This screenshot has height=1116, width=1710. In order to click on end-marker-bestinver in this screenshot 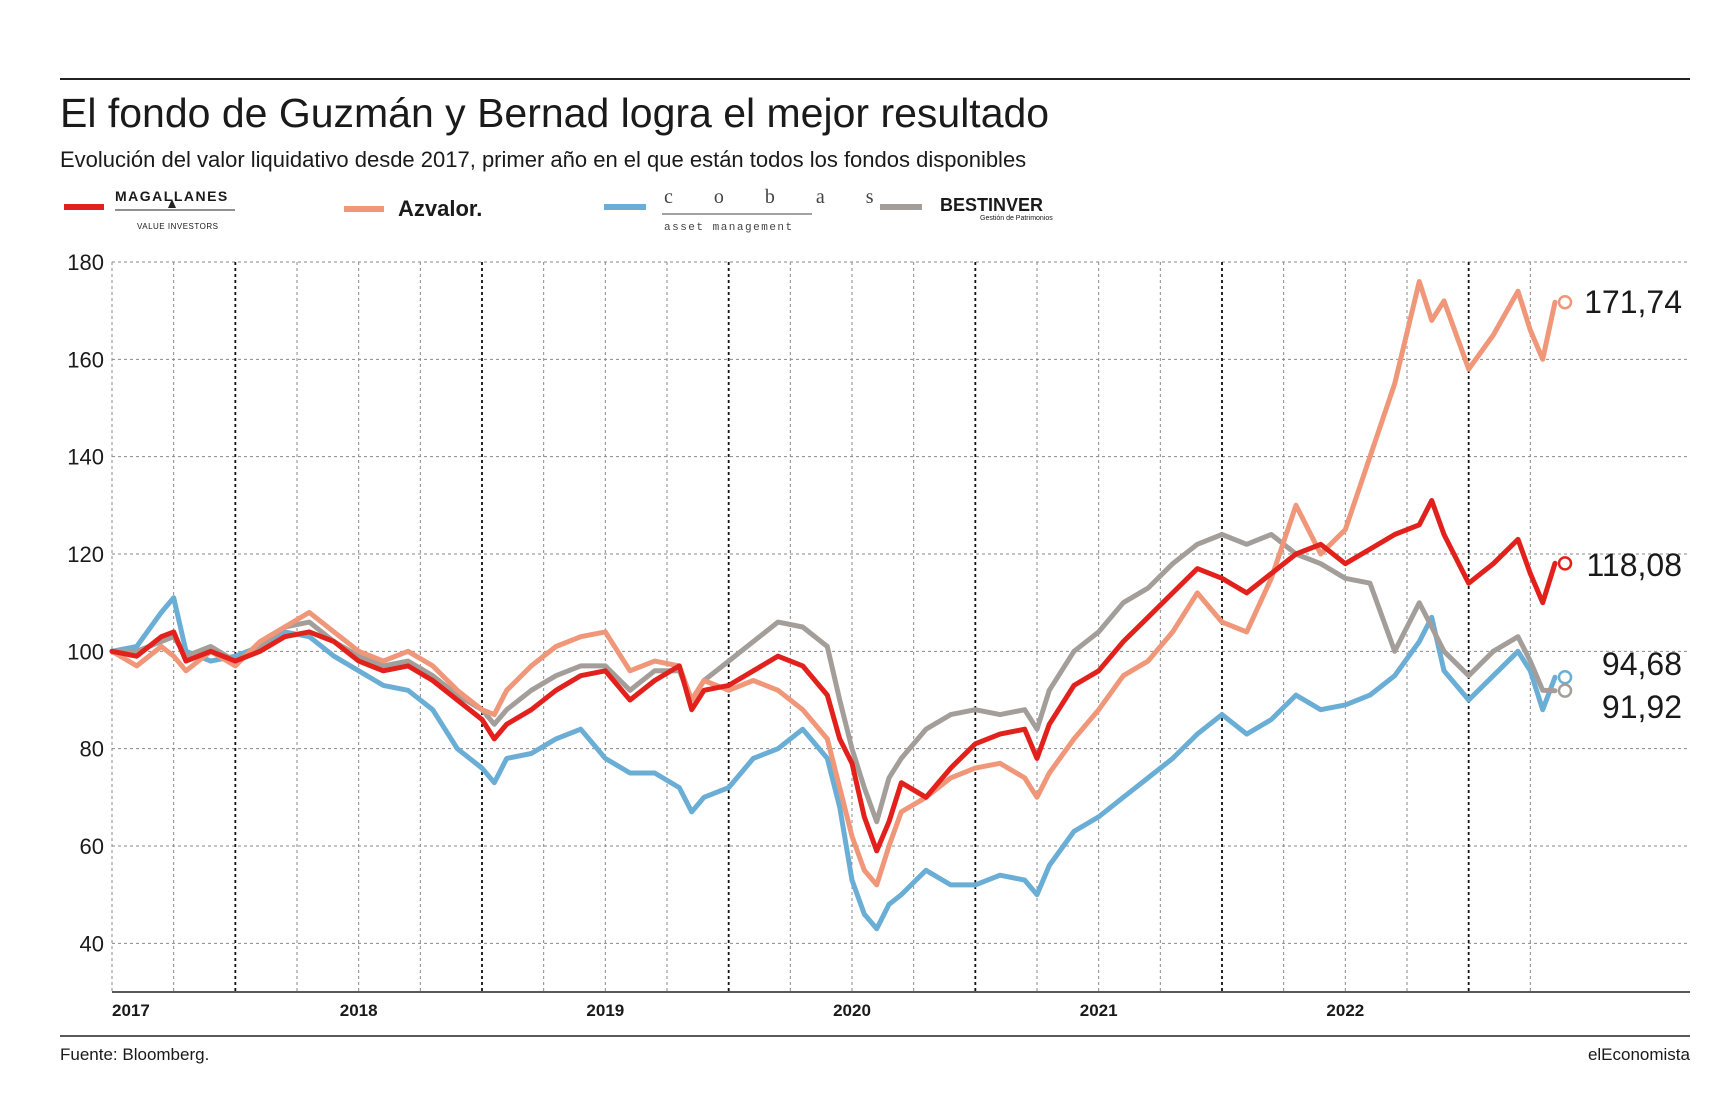, I will do `click(1565, 690)`.